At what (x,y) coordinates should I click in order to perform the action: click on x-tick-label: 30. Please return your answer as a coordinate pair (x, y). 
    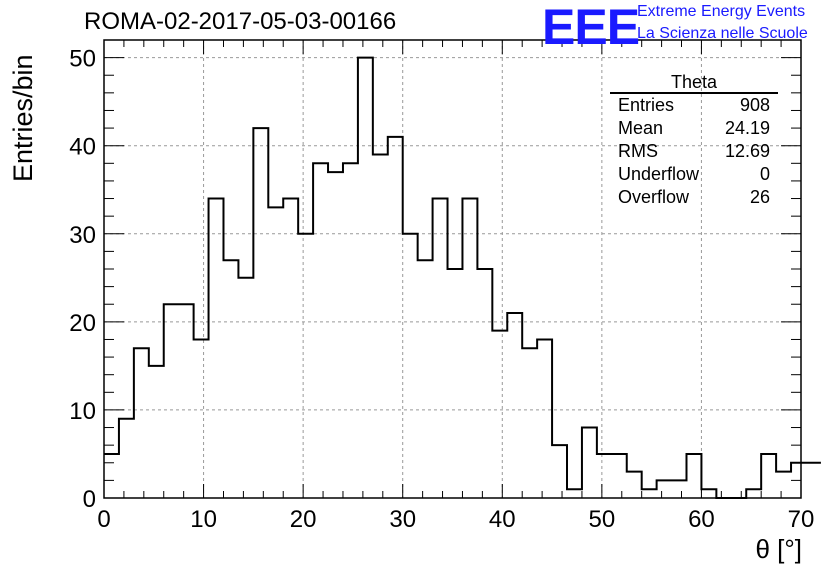
    Looking at the image, I should click on (402, 519).